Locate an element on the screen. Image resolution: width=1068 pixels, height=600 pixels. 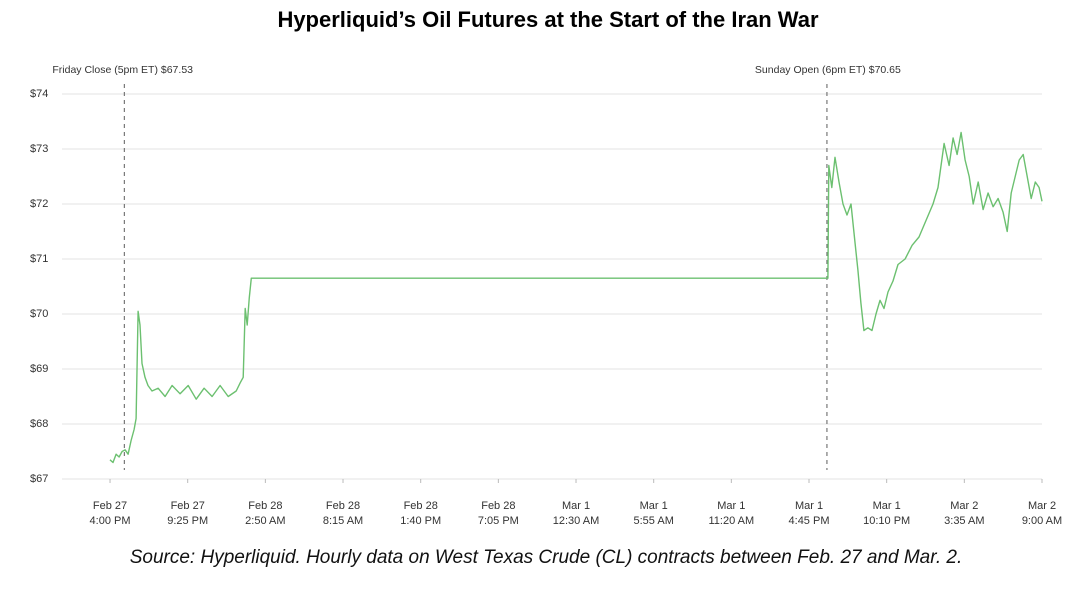
x-tick-label: 10:10 PM is located at coordinates (886, 521).